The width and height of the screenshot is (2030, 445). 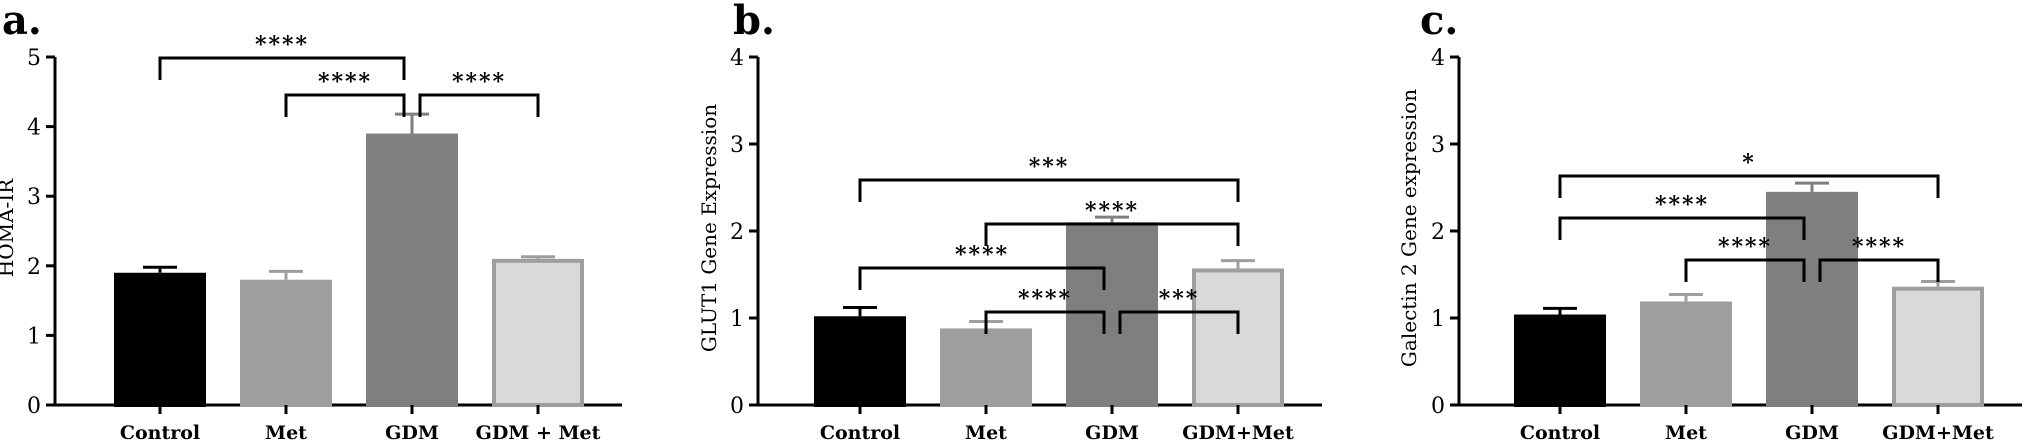 I want to click on panel-a-letter: a., so click(x=22, y=22).